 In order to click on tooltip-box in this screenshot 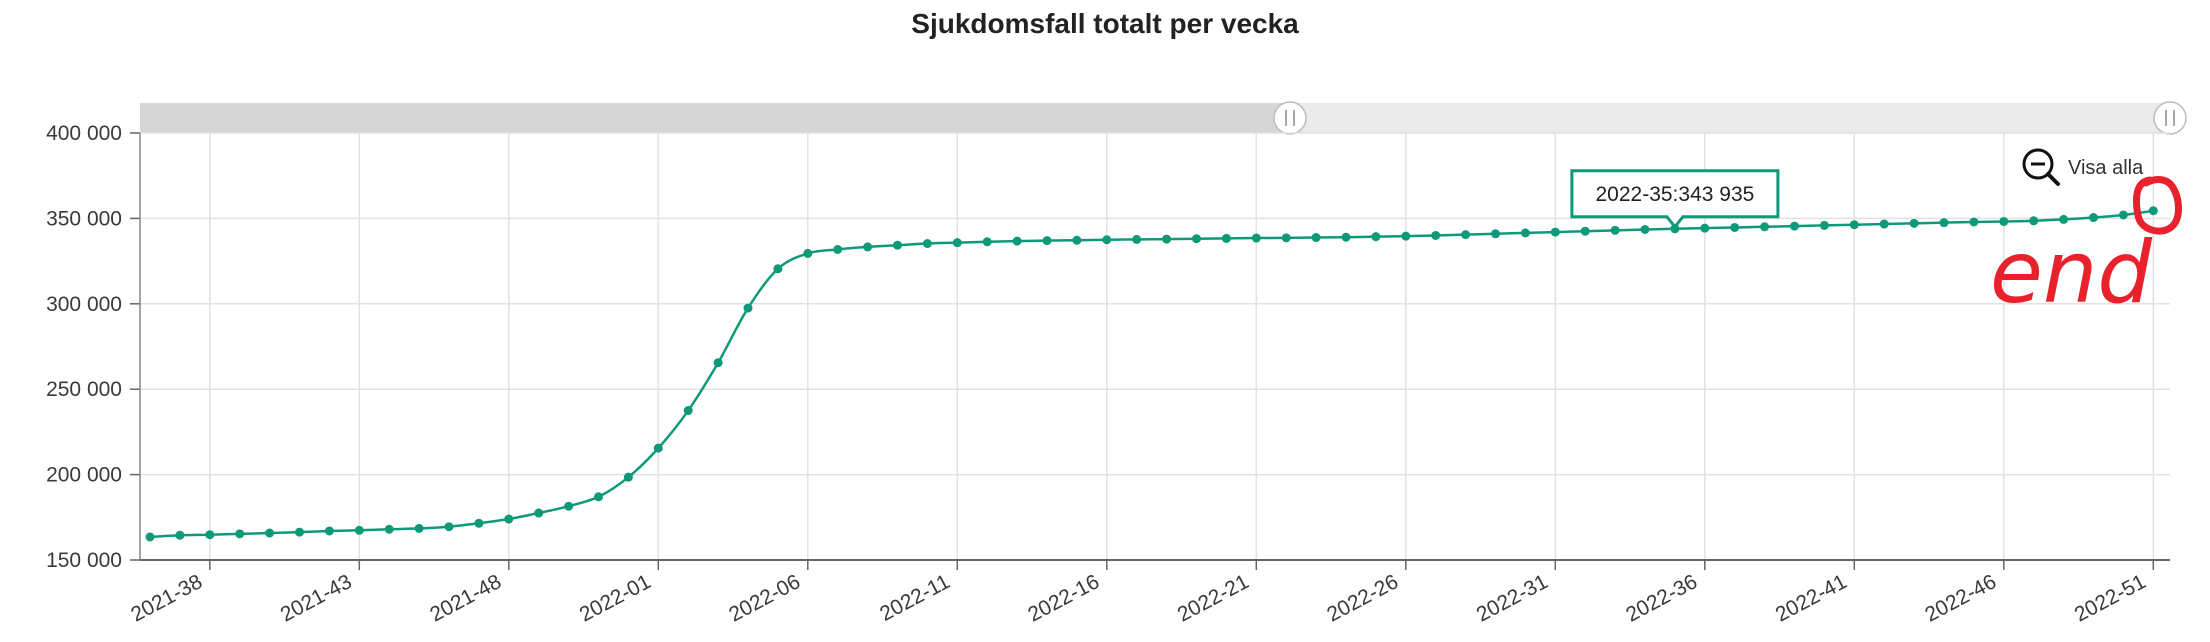, I will do `click(1675, 199)`.